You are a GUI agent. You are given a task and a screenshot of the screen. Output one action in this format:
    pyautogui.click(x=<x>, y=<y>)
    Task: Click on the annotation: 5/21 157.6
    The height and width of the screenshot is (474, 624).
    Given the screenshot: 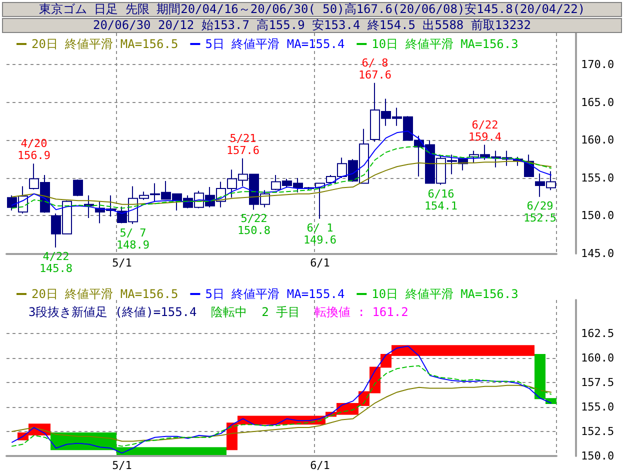 What is the action you would take?
    pyautogui.click(x=243, y=144)
    